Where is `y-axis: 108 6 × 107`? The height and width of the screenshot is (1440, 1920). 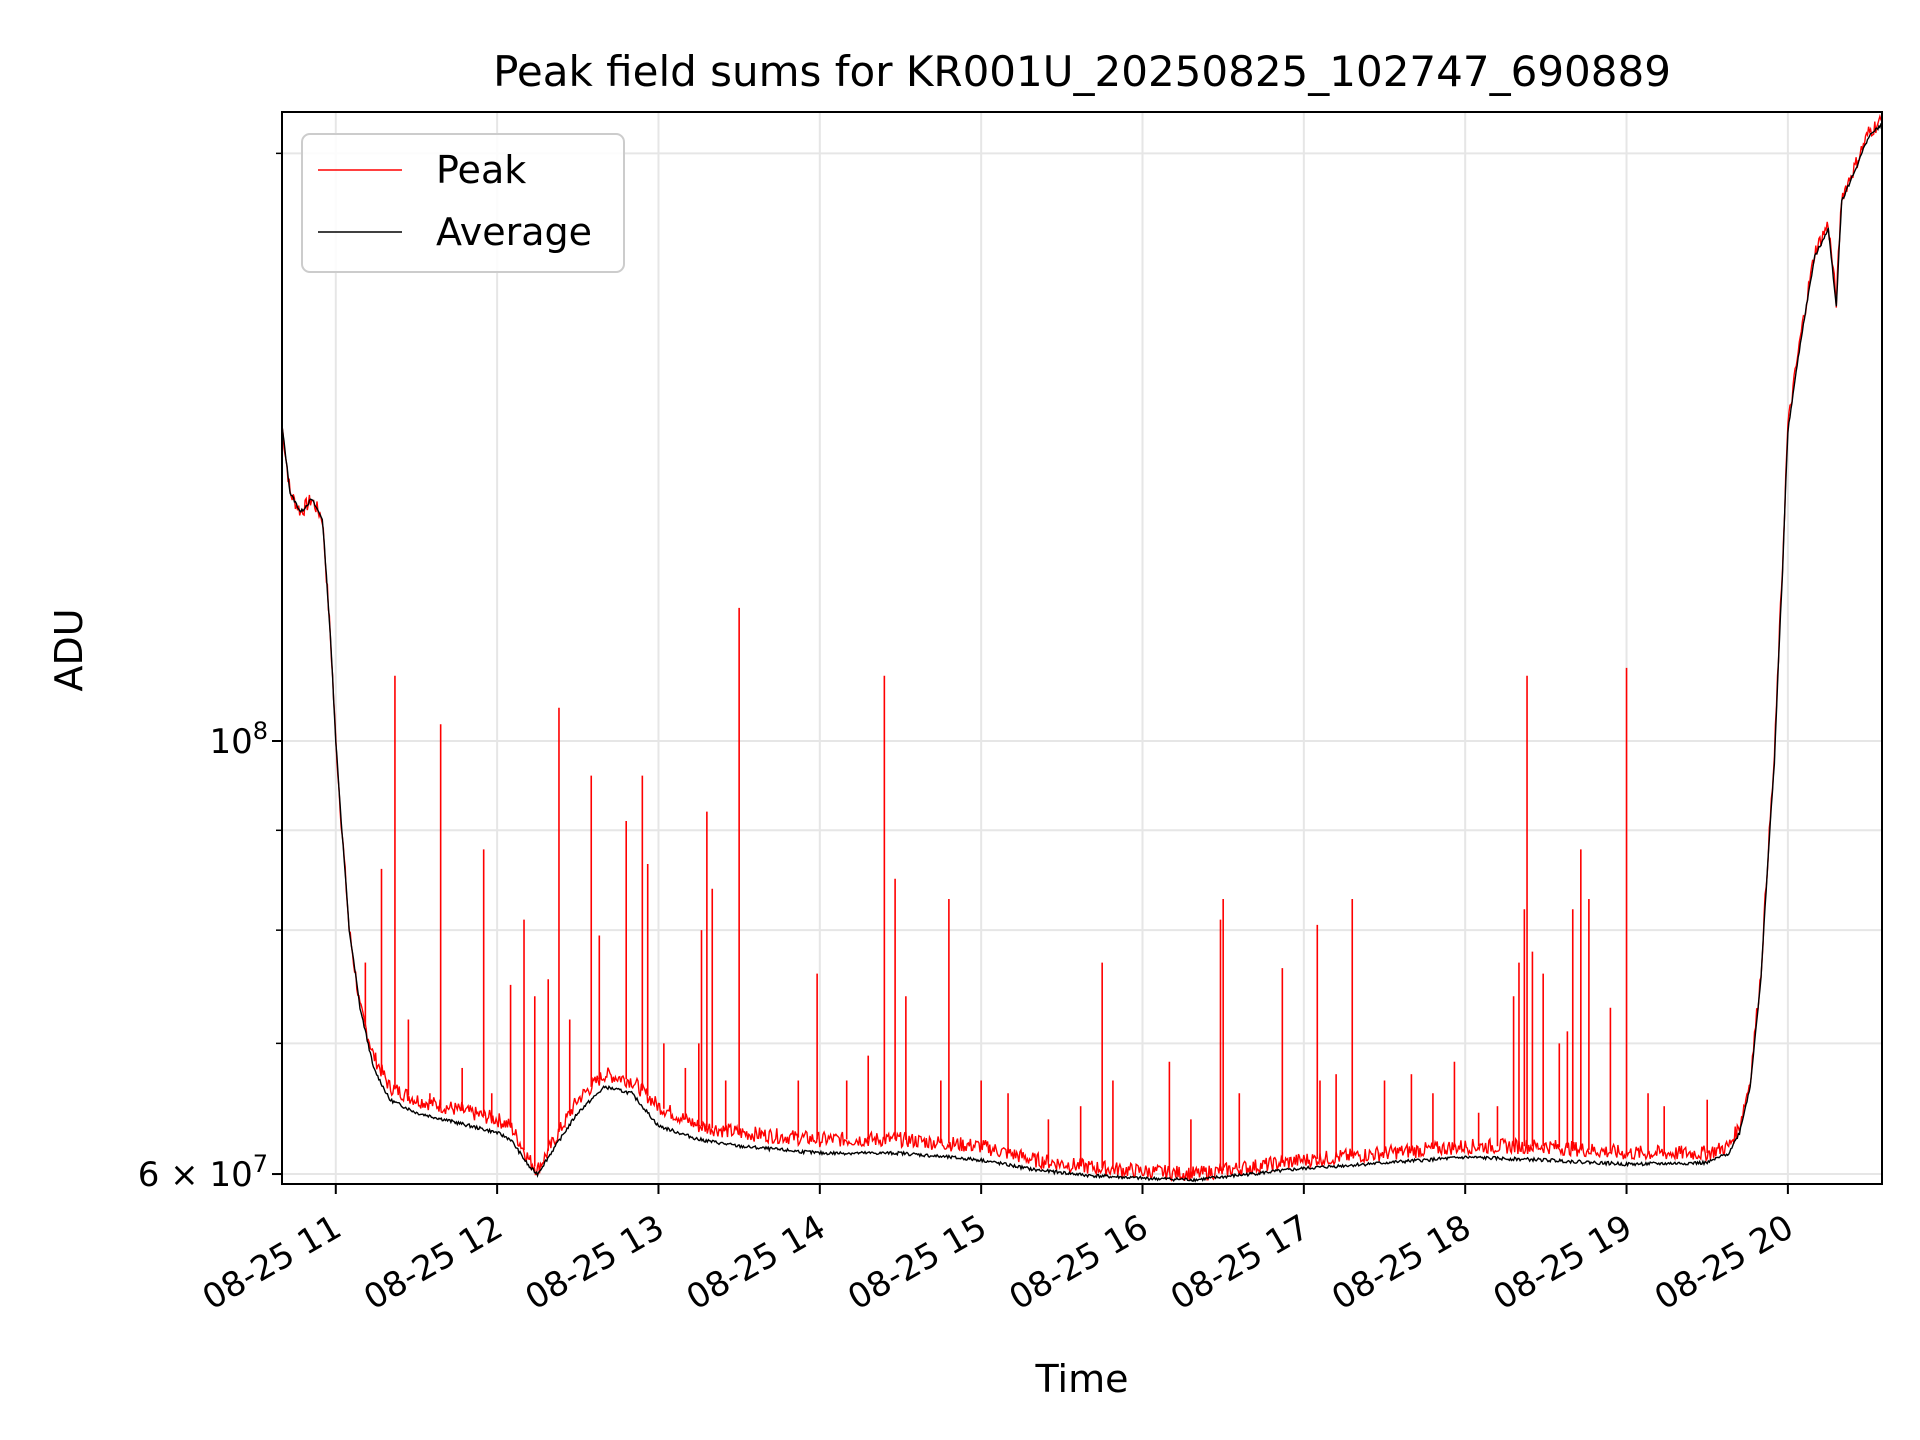
y-axis: 108 6 × 107 is located at coordinates (210, 673).